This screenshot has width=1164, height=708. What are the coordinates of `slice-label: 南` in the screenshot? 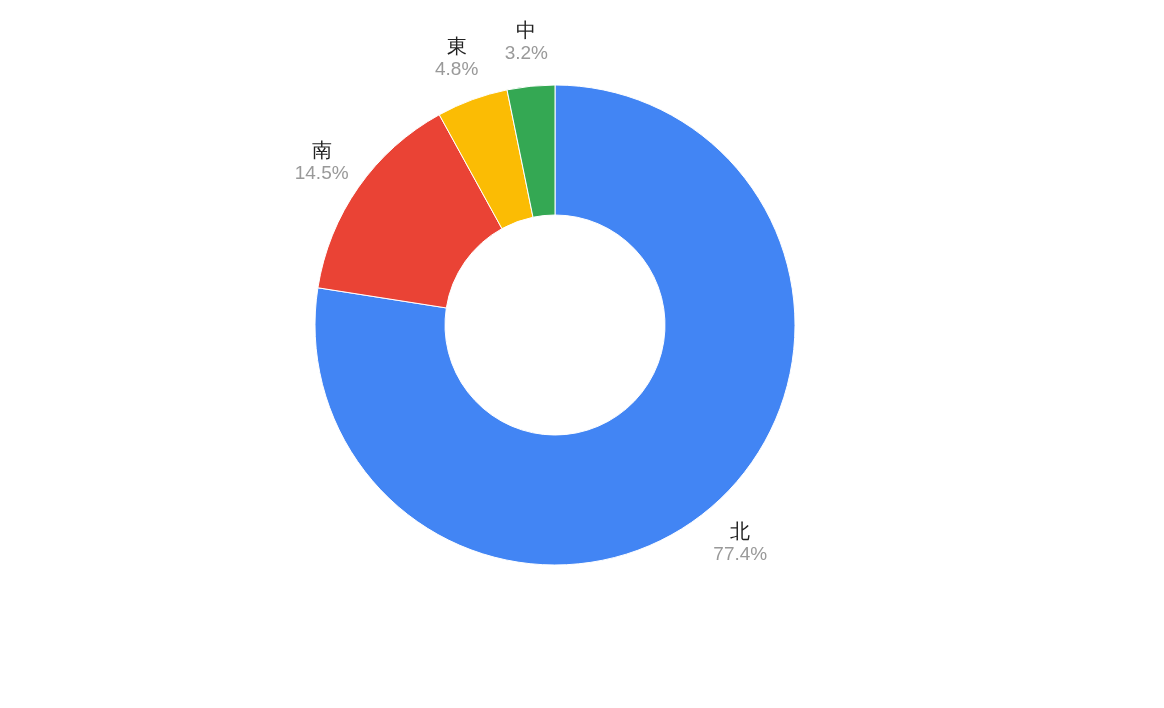 It's located at (321, 150).